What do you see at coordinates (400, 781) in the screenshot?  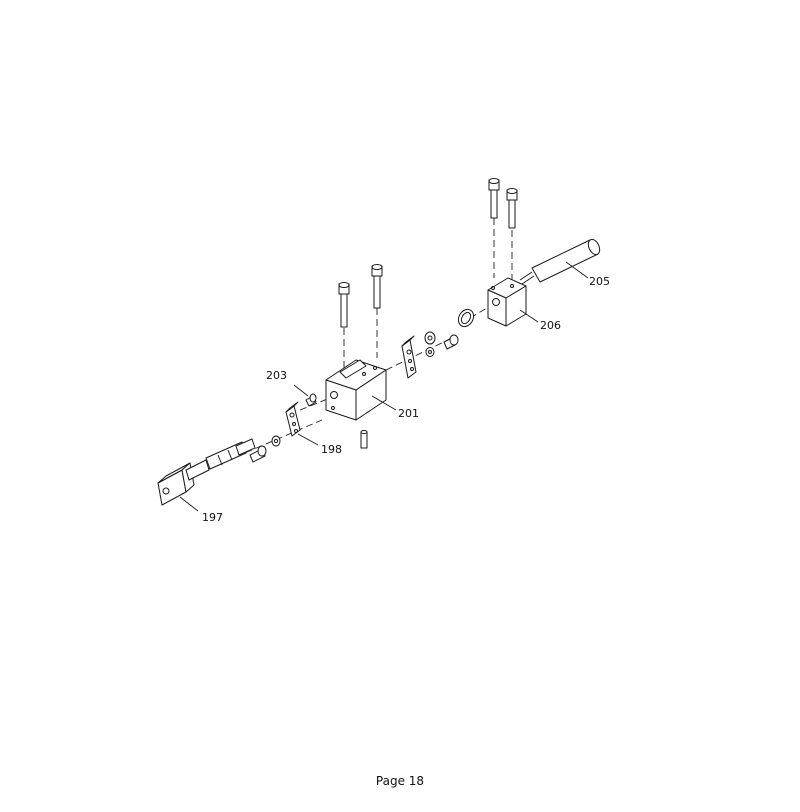 I see `page-number: Page 18` at bounding box center [400, 781].